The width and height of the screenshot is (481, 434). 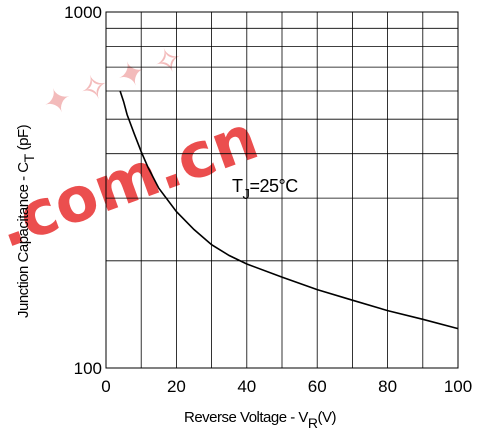 What do you see at coordinates (246, 194) in the screenshot?
I see `annotation-sub: J` at bounding box center [246, 194].